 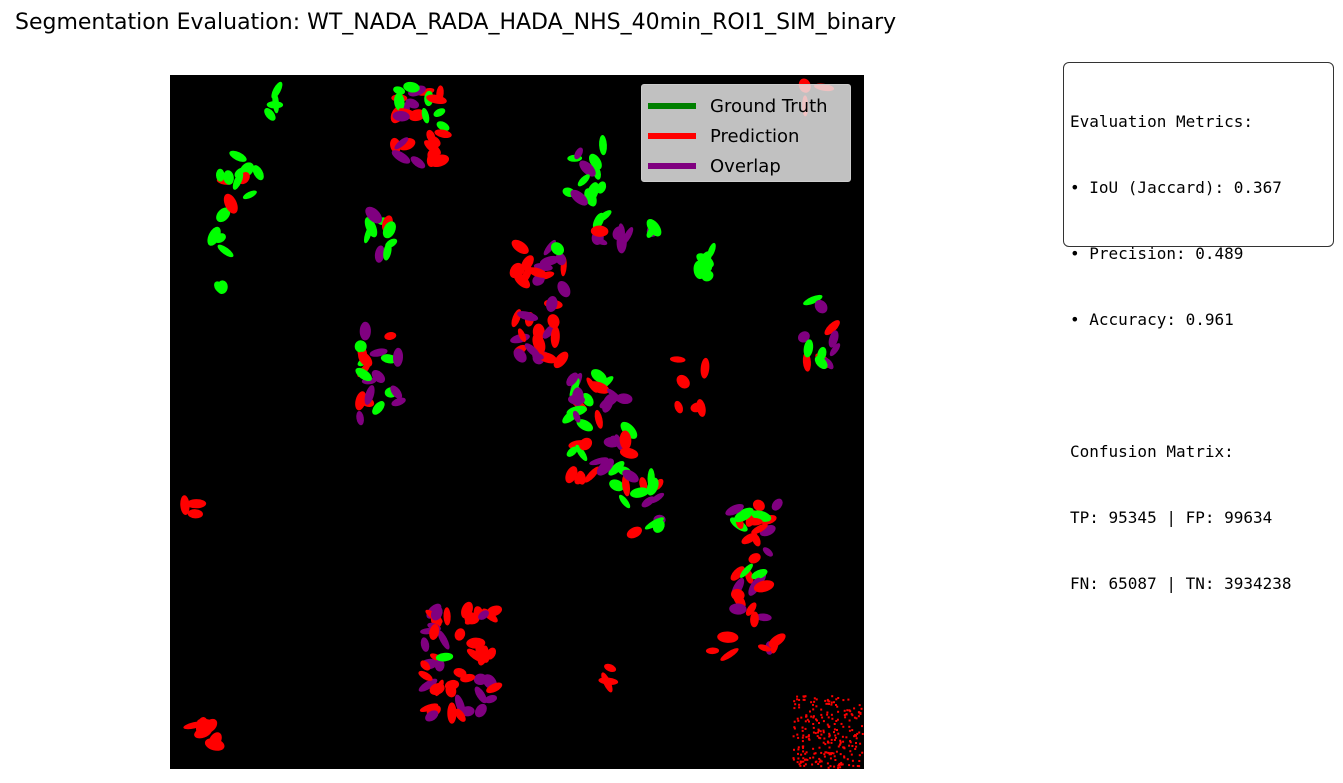 What do you see at coordinates (1176, 187) in the screenshot?
I see `metric-iou: • IoU (Jaccard): 0.367` at bounding box center [1176, 187].